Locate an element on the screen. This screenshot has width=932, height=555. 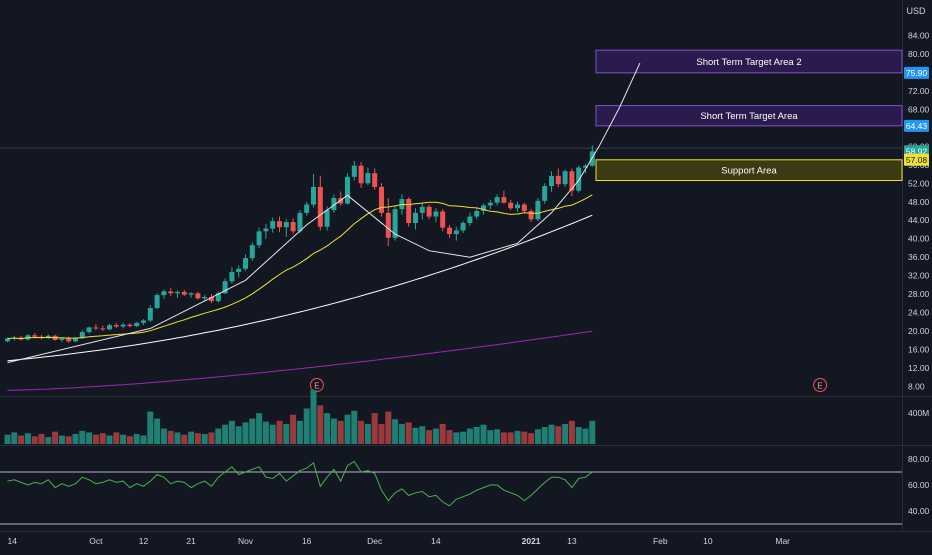
time-tick-label: 13 is located at coordinates (572, 541).